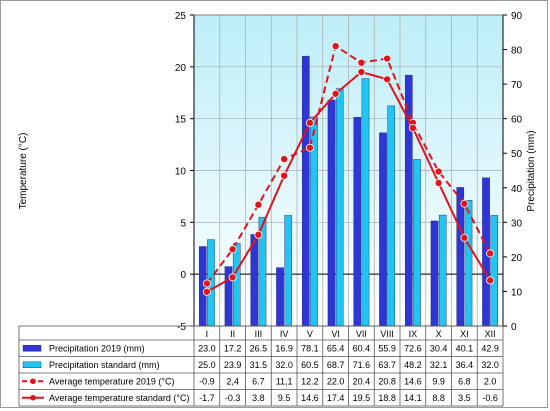 This screenshot has height=411, width=550. Describe the element at coordinates (517, 223) in the screenshot. I see `right-tick-label: 30` at that location.